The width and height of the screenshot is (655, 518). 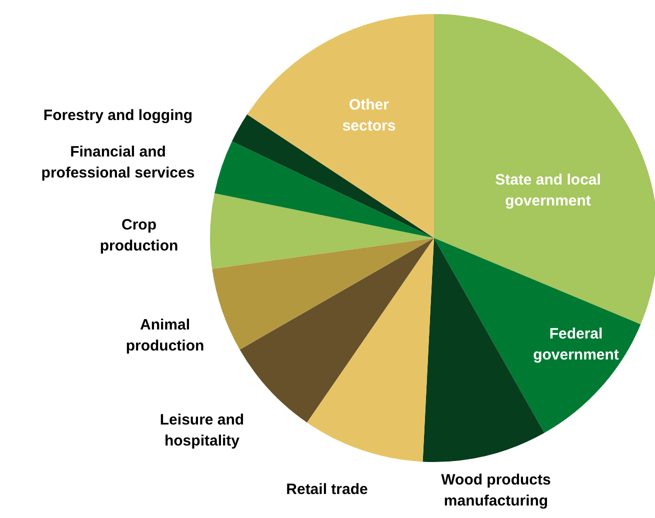 I want to click on slice-label: Other sectors, so click(x=369, y=115).